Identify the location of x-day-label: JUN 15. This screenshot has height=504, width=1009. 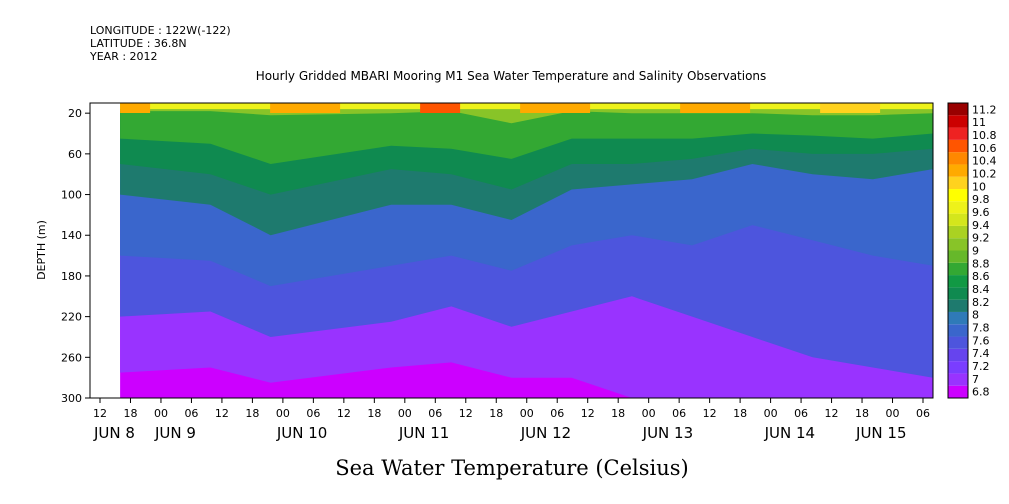
(880, 433).